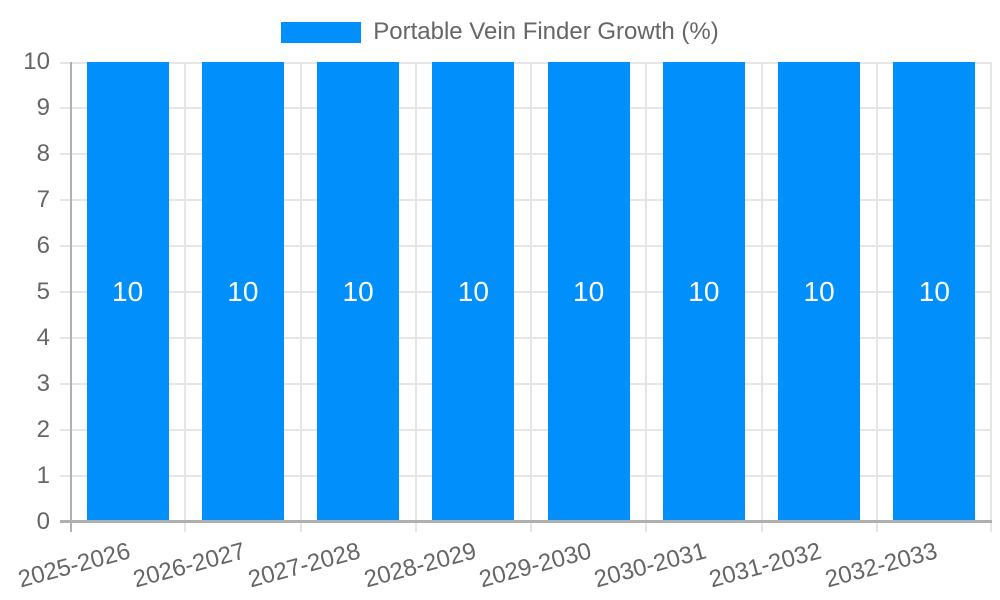 The width and height of the screenshot is (1000, 600). I want to click on x-axis-tick-label: 2025-2026, so click(74, 565).